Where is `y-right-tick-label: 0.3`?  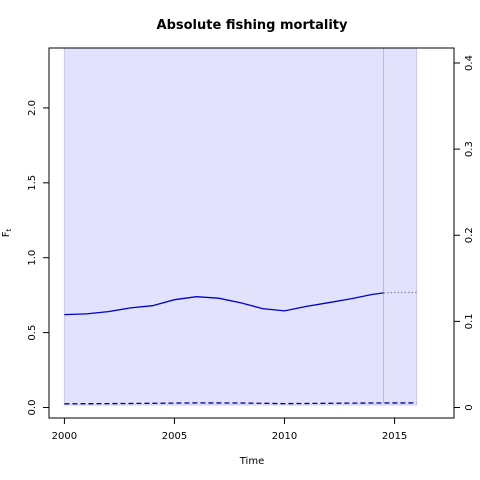 y-right-tick-label: 0.3 is located at coordinates (469, 149).